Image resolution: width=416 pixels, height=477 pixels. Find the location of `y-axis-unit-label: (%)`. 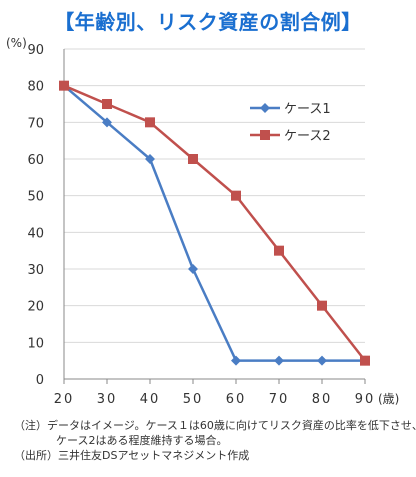

y-axis-unit-label: (%) is located at coordinates (16, 43).